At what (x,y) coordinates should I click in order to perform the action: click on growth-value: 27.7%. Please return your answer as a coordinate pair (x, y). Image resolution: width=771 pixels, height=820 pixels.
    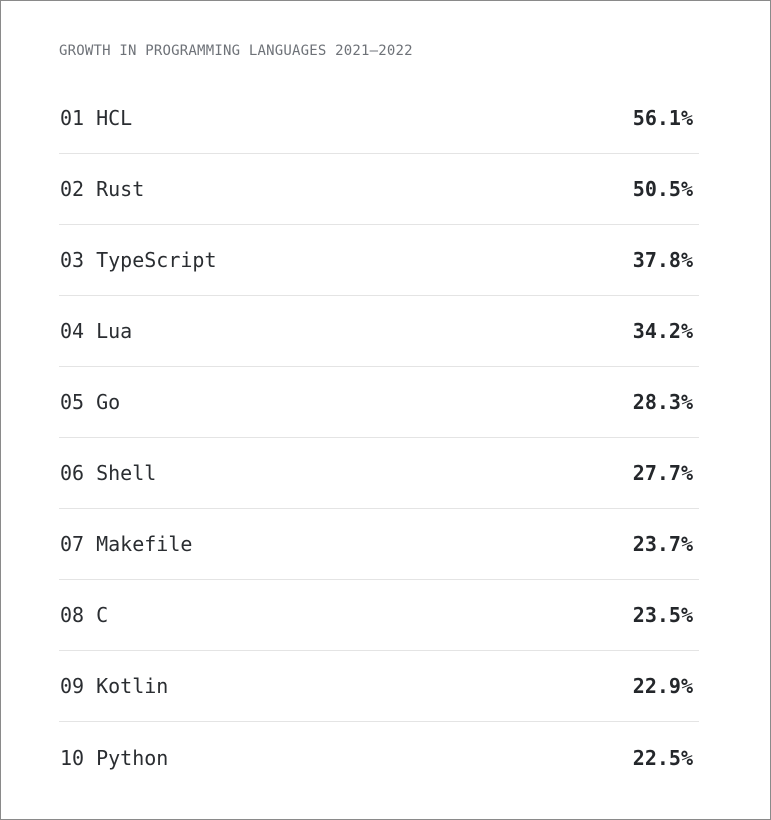
    Looking at the image, I should click on (662, 473).